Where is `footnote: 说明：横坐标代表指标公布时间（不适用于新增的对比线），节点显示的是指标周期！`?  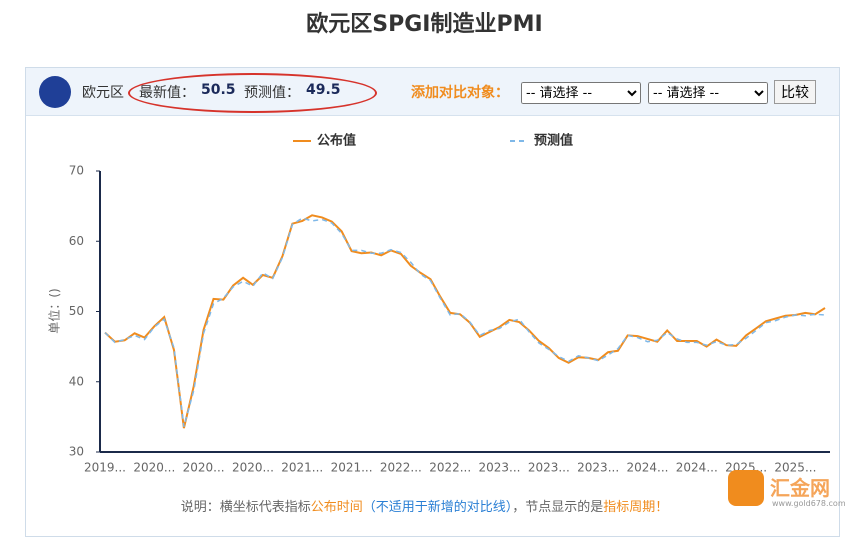 footnote: 说明：横坐标代表指标公布时间（不适用于新增的对比线），节点显示的是指标周期！ is located at coordinates (424, 505).